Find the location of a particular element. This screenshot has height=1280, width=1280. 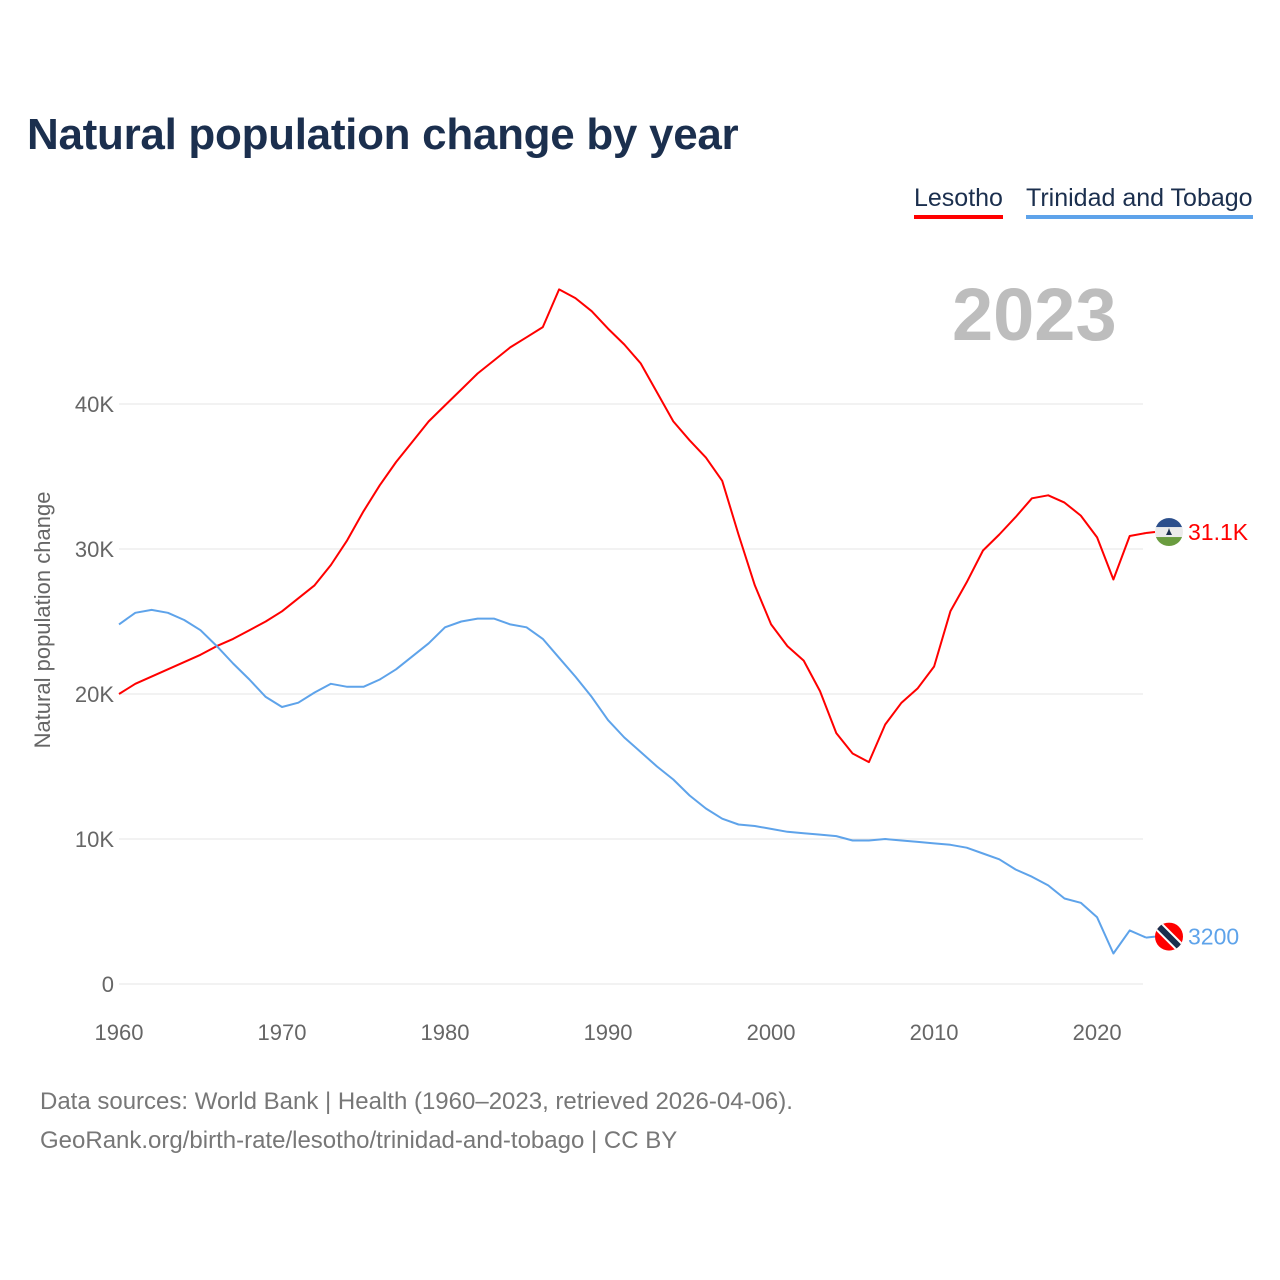

x-tick-label: 1970 is located at coordinates (282, 1032).